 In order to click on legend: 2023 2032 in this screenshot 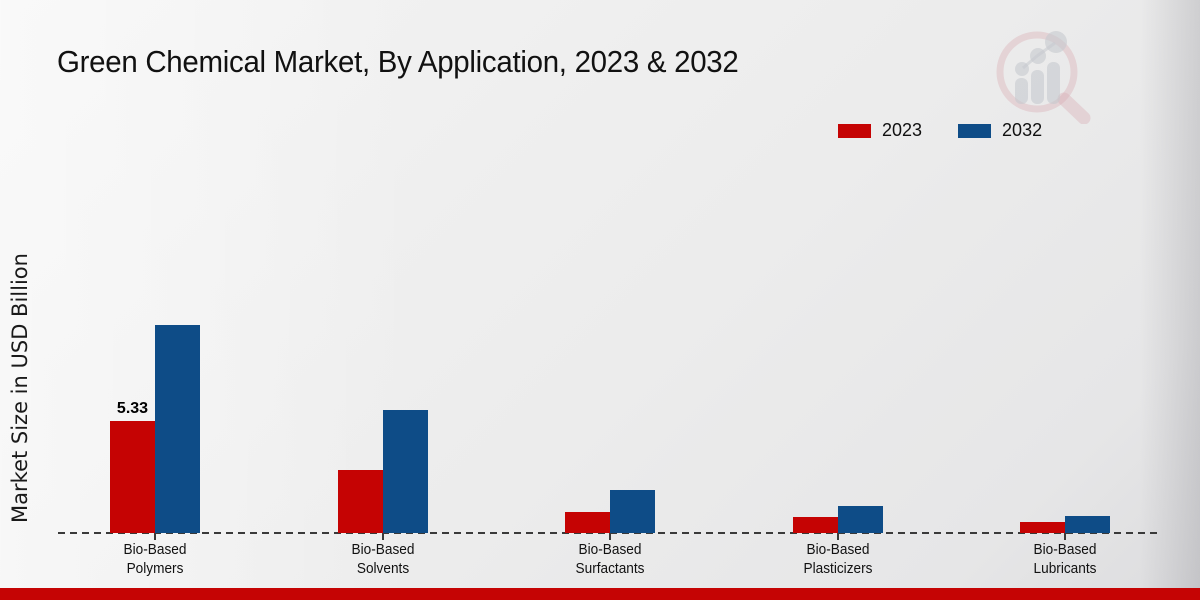, I will do `click(958, 130)`.